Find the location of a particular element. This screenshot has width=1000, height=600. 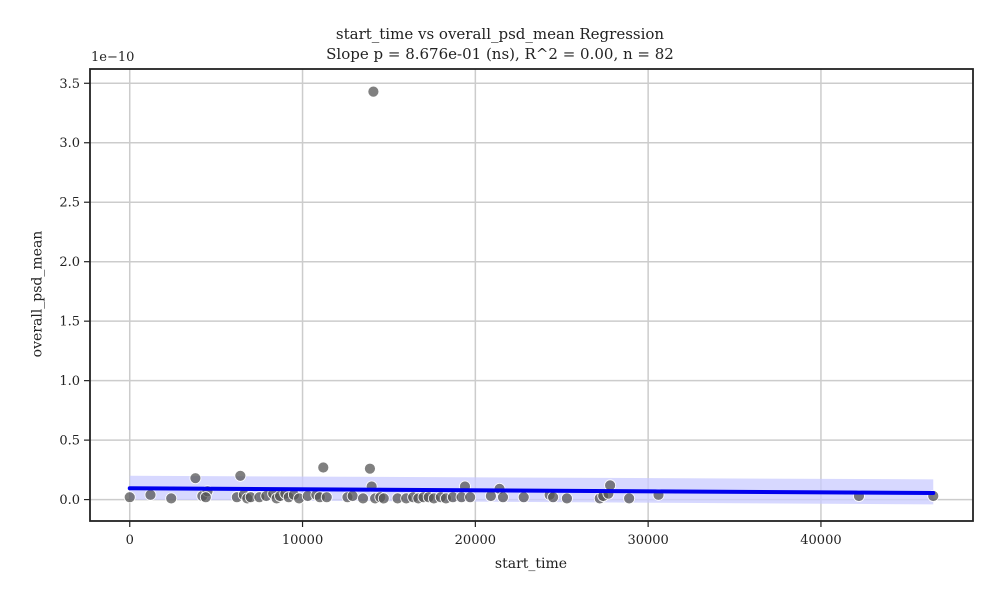

y-tick-label: 2.5 is located at coordinates (69, 203).